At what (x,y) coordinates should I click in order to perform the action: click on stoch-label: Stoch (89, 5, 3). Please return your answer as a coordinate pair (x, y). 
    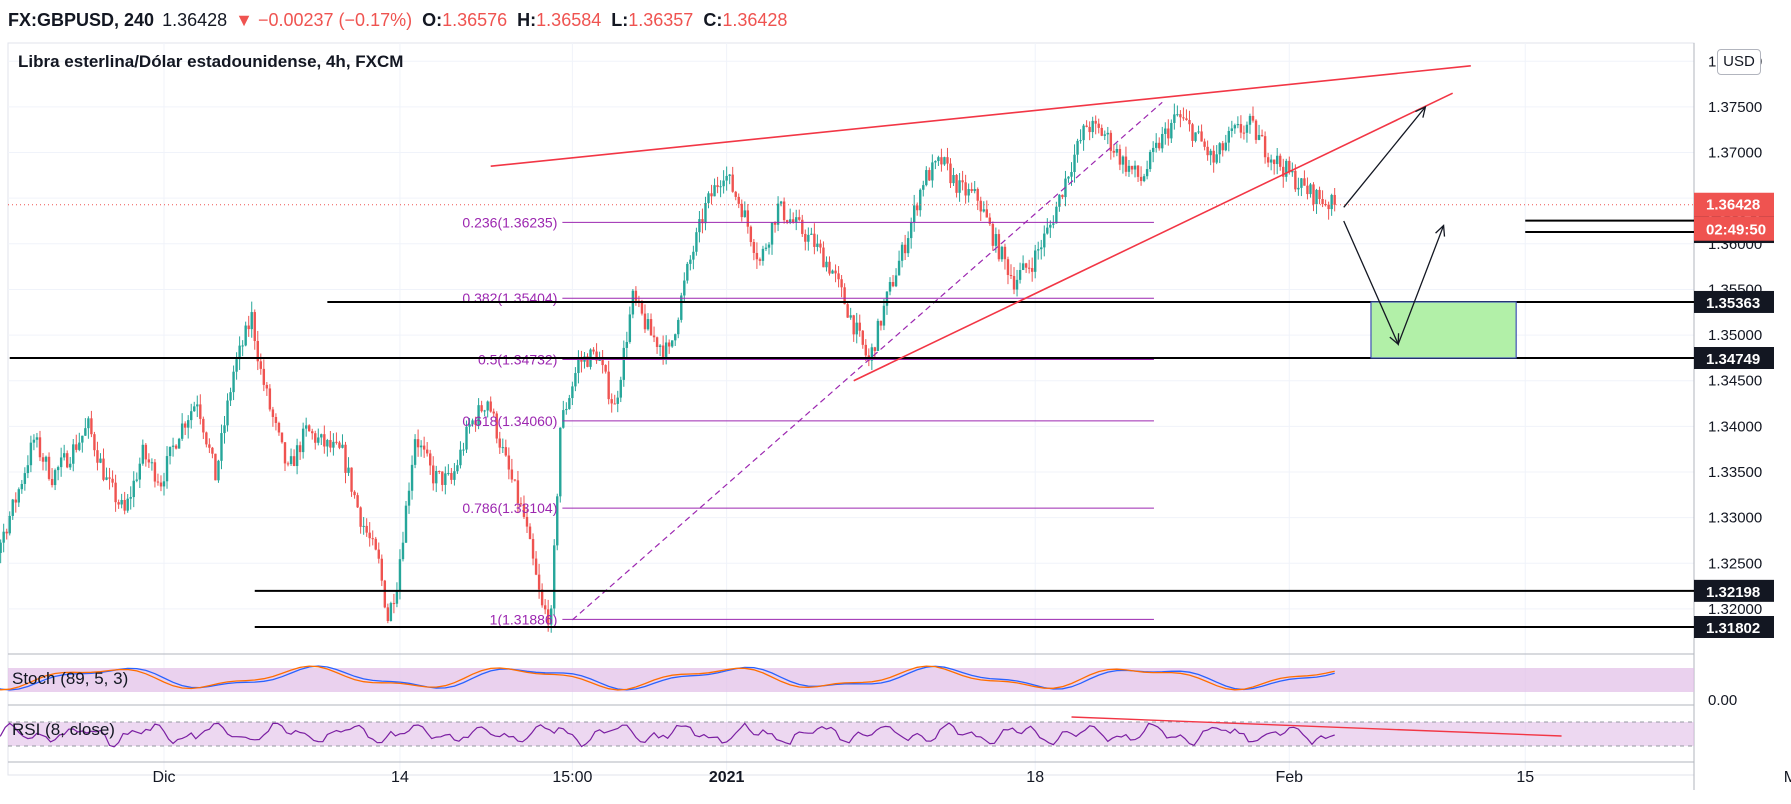
    Looking at the image, I should click on (70, 678).